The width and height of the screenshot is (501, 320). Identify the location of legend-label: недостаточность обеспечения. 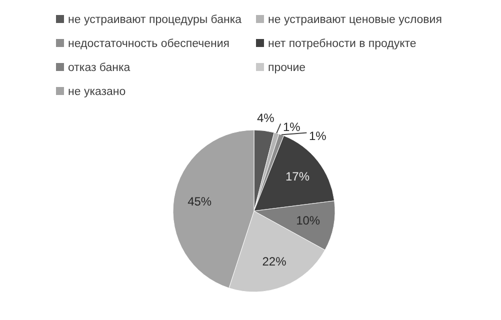
(149, 44).